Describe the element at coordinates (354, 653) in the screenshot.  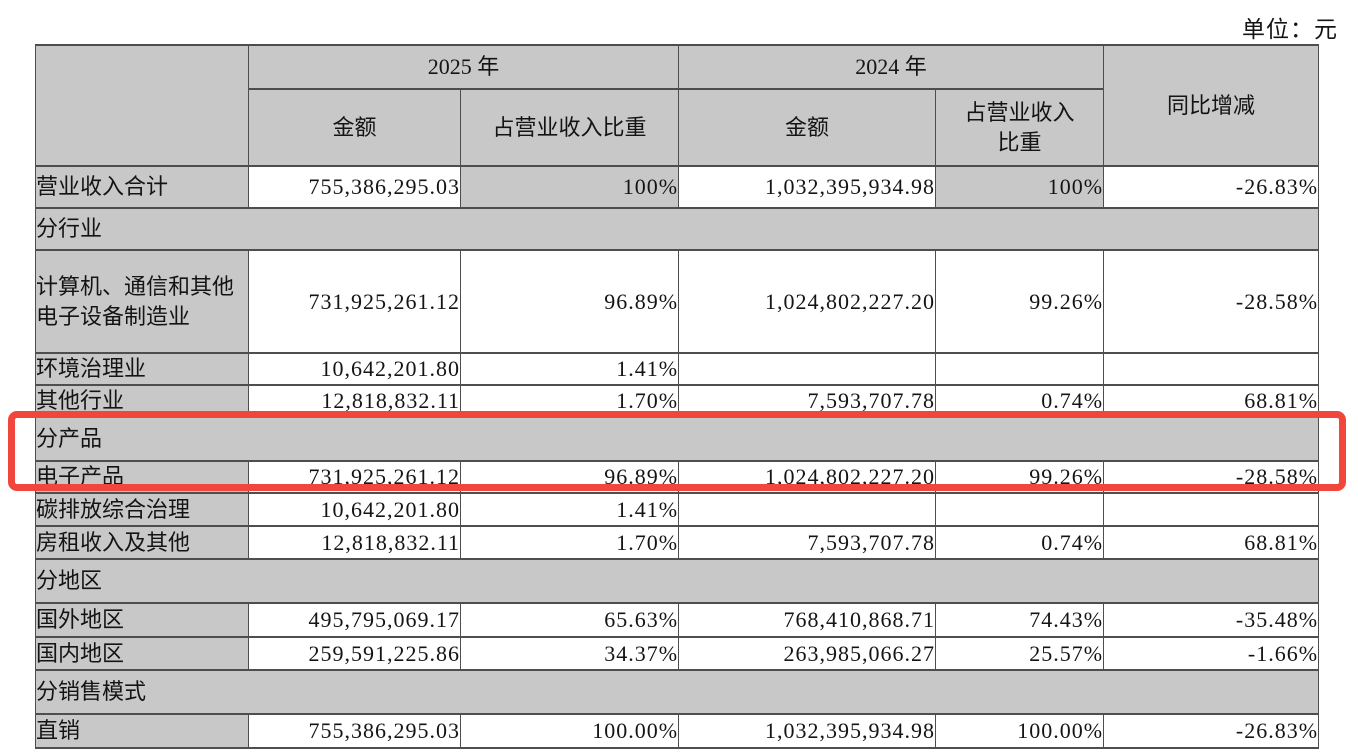
I see `amount-2025: 259,591,225.86` at that location.